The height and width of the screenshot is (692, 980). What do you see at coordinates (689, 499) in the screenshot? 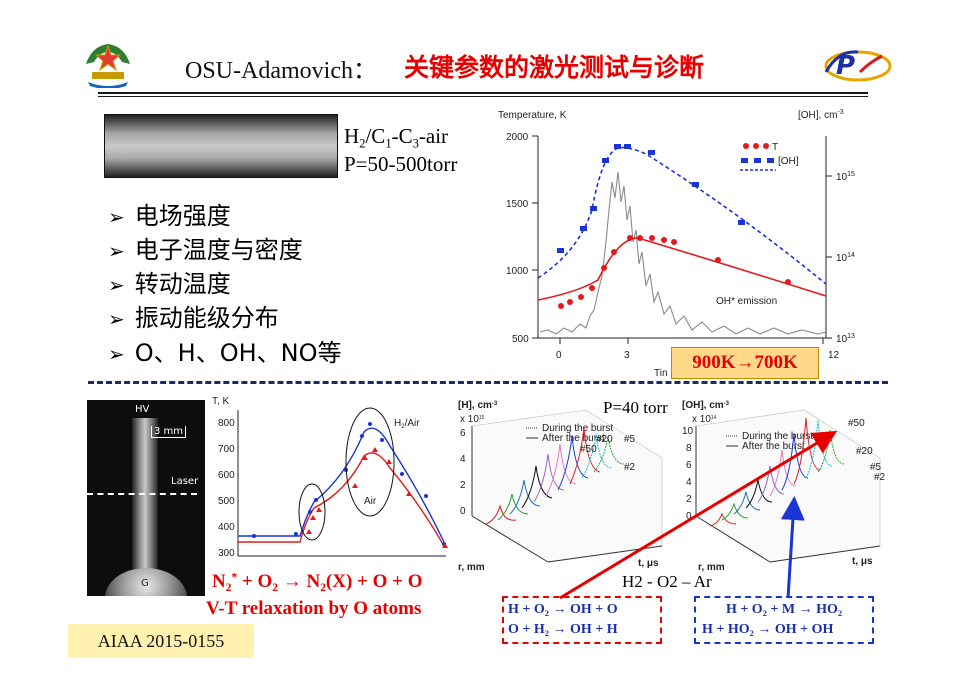
I see `oh-z-tick: 2` at bounding box center [689, 499].